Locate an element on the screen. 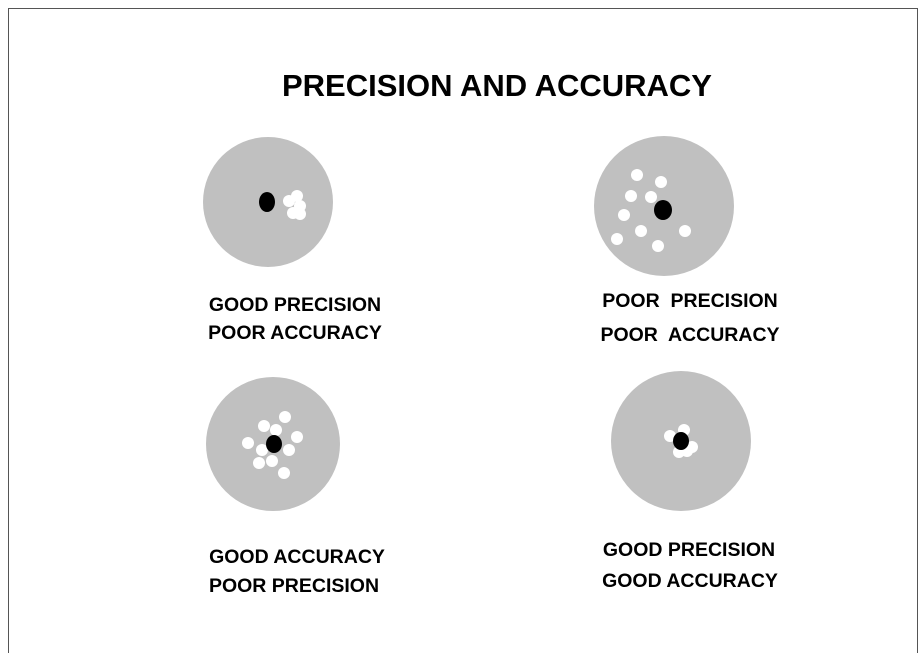 The width and height of the screenshot is (919, 653). title: PRECISION AND ACCURACY is located at coordinates (497, 85).